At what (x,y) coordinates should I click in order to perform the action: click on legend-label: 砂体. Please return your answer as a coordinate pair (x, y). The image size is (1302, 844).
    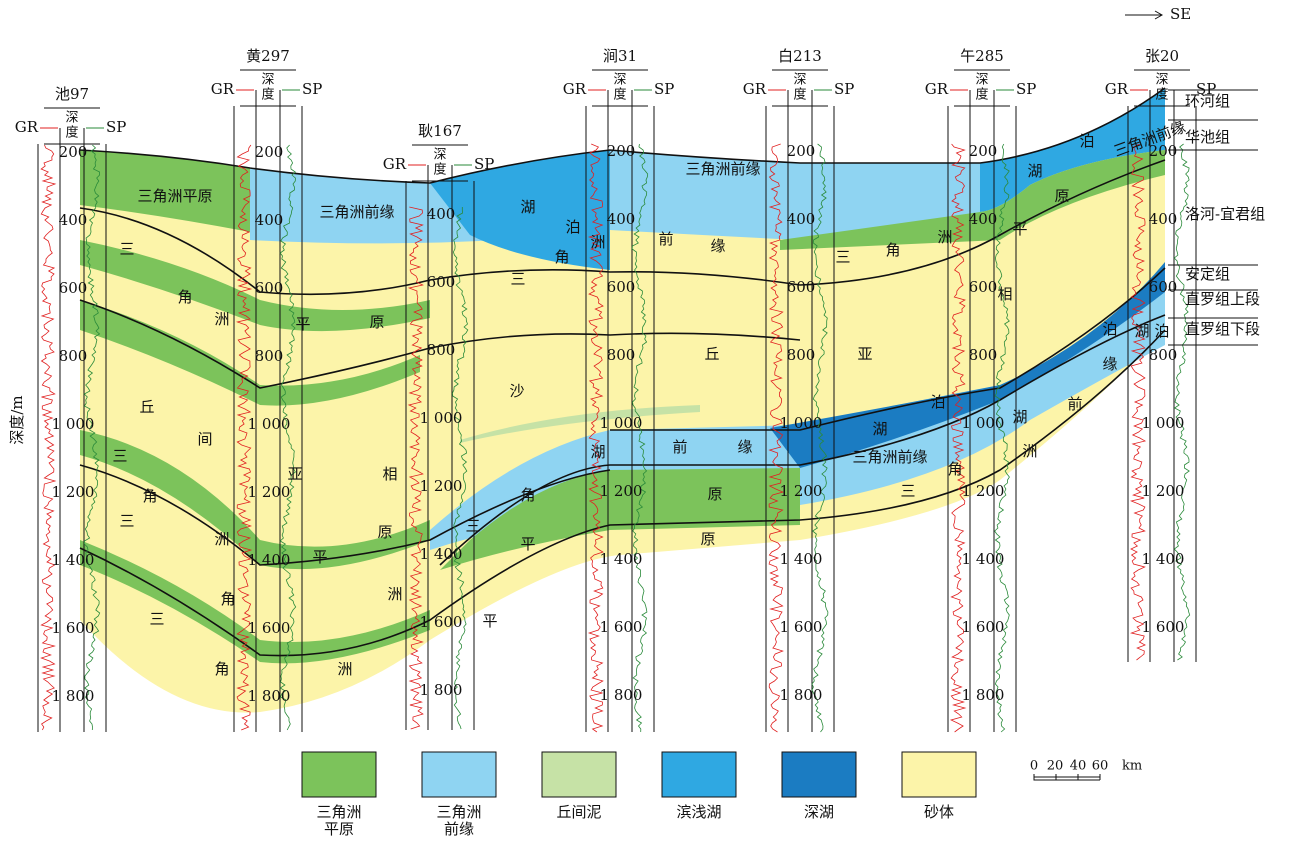
    Looking at the image, I should click on (939, 812).